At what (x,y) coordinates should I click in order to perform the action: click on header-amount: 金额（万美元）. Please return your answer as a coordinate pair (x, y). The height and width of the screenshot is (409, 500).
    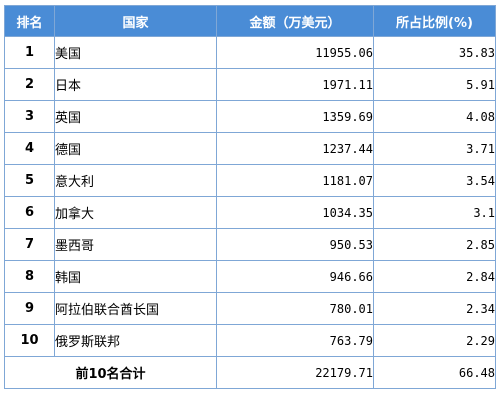
    Looking at the image, I should click on (295, 21).